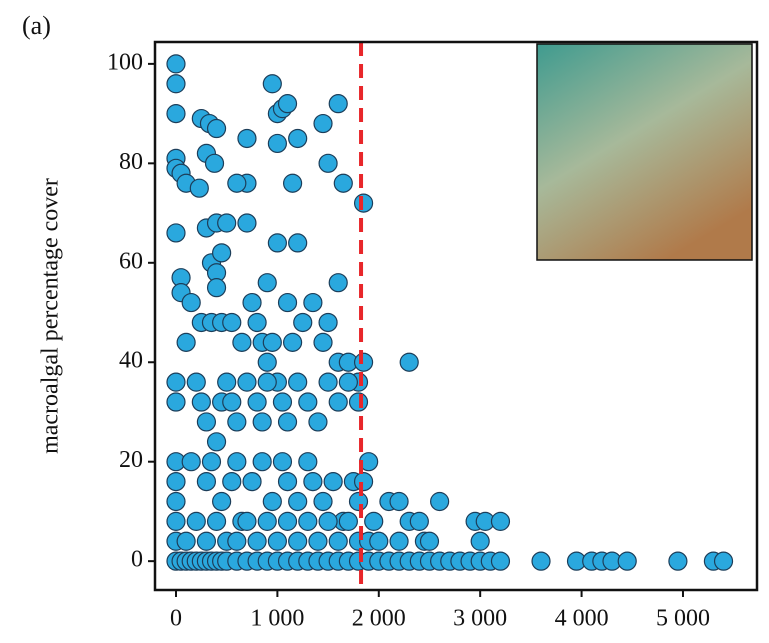  I want to click on x-tick-label: 4 000, so click(582, 619).